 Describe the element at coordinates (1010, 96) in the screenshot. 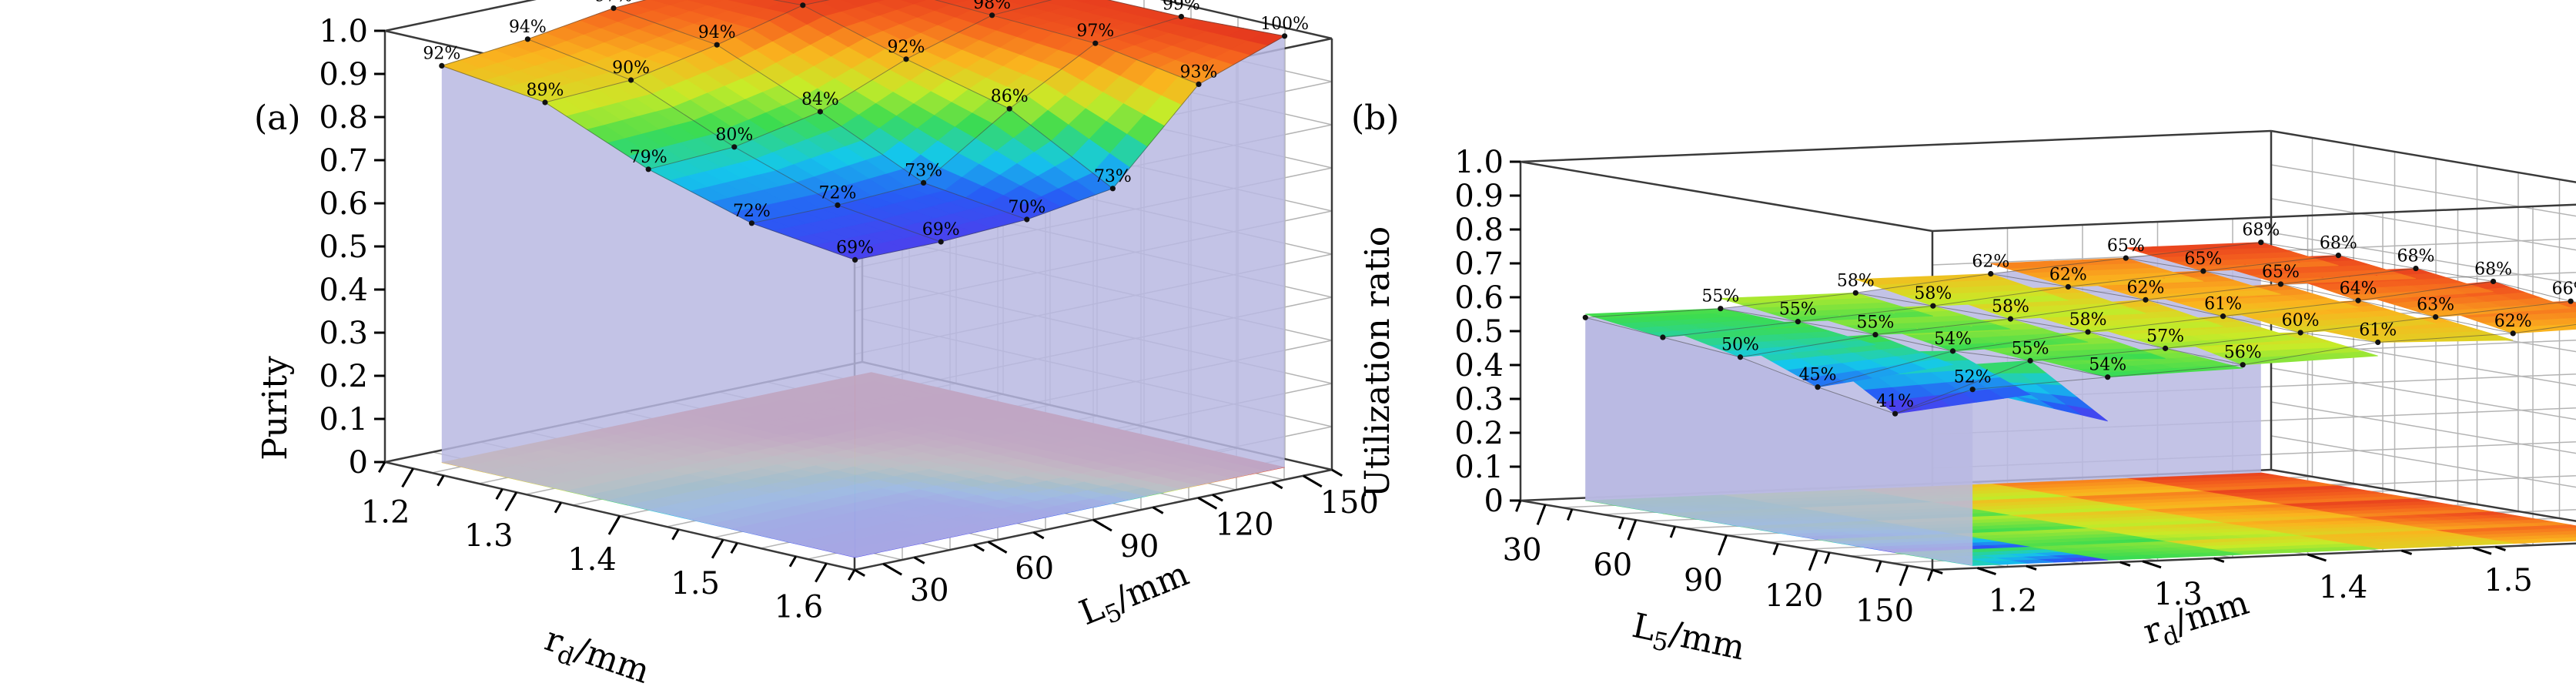

I see `data-label: 86%` at that location.